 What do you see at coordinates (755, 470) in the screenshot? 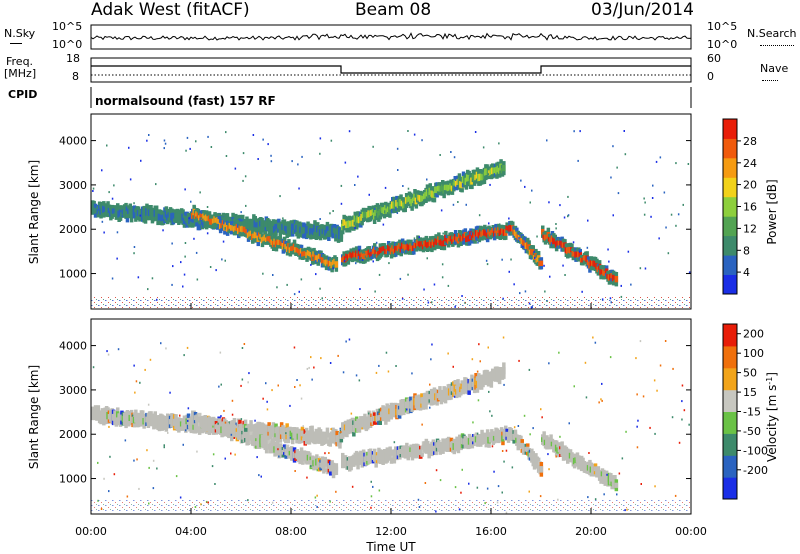
I see `colorbar-tick-label: -200` at bounding box center [755, 470].